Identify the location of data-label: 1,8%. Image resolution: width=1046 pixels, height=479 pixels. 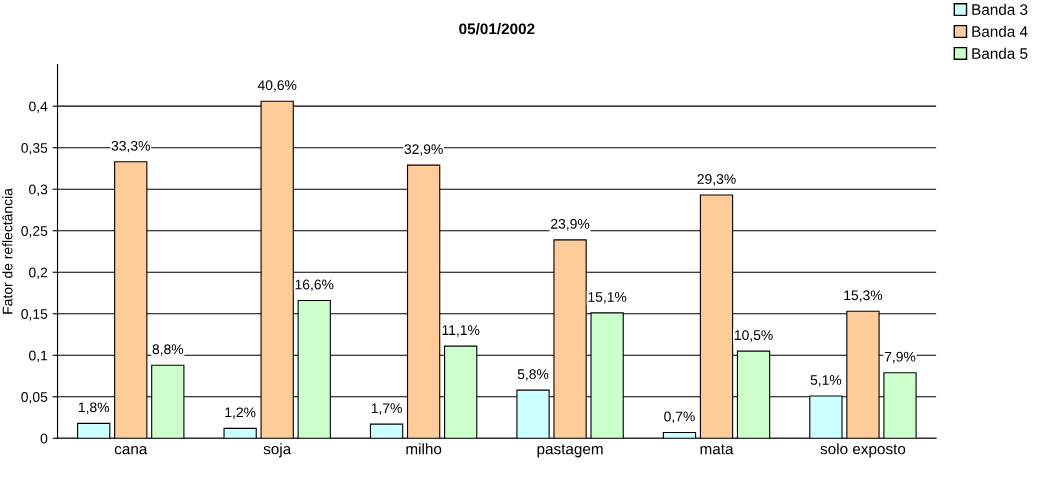
(94, 408).